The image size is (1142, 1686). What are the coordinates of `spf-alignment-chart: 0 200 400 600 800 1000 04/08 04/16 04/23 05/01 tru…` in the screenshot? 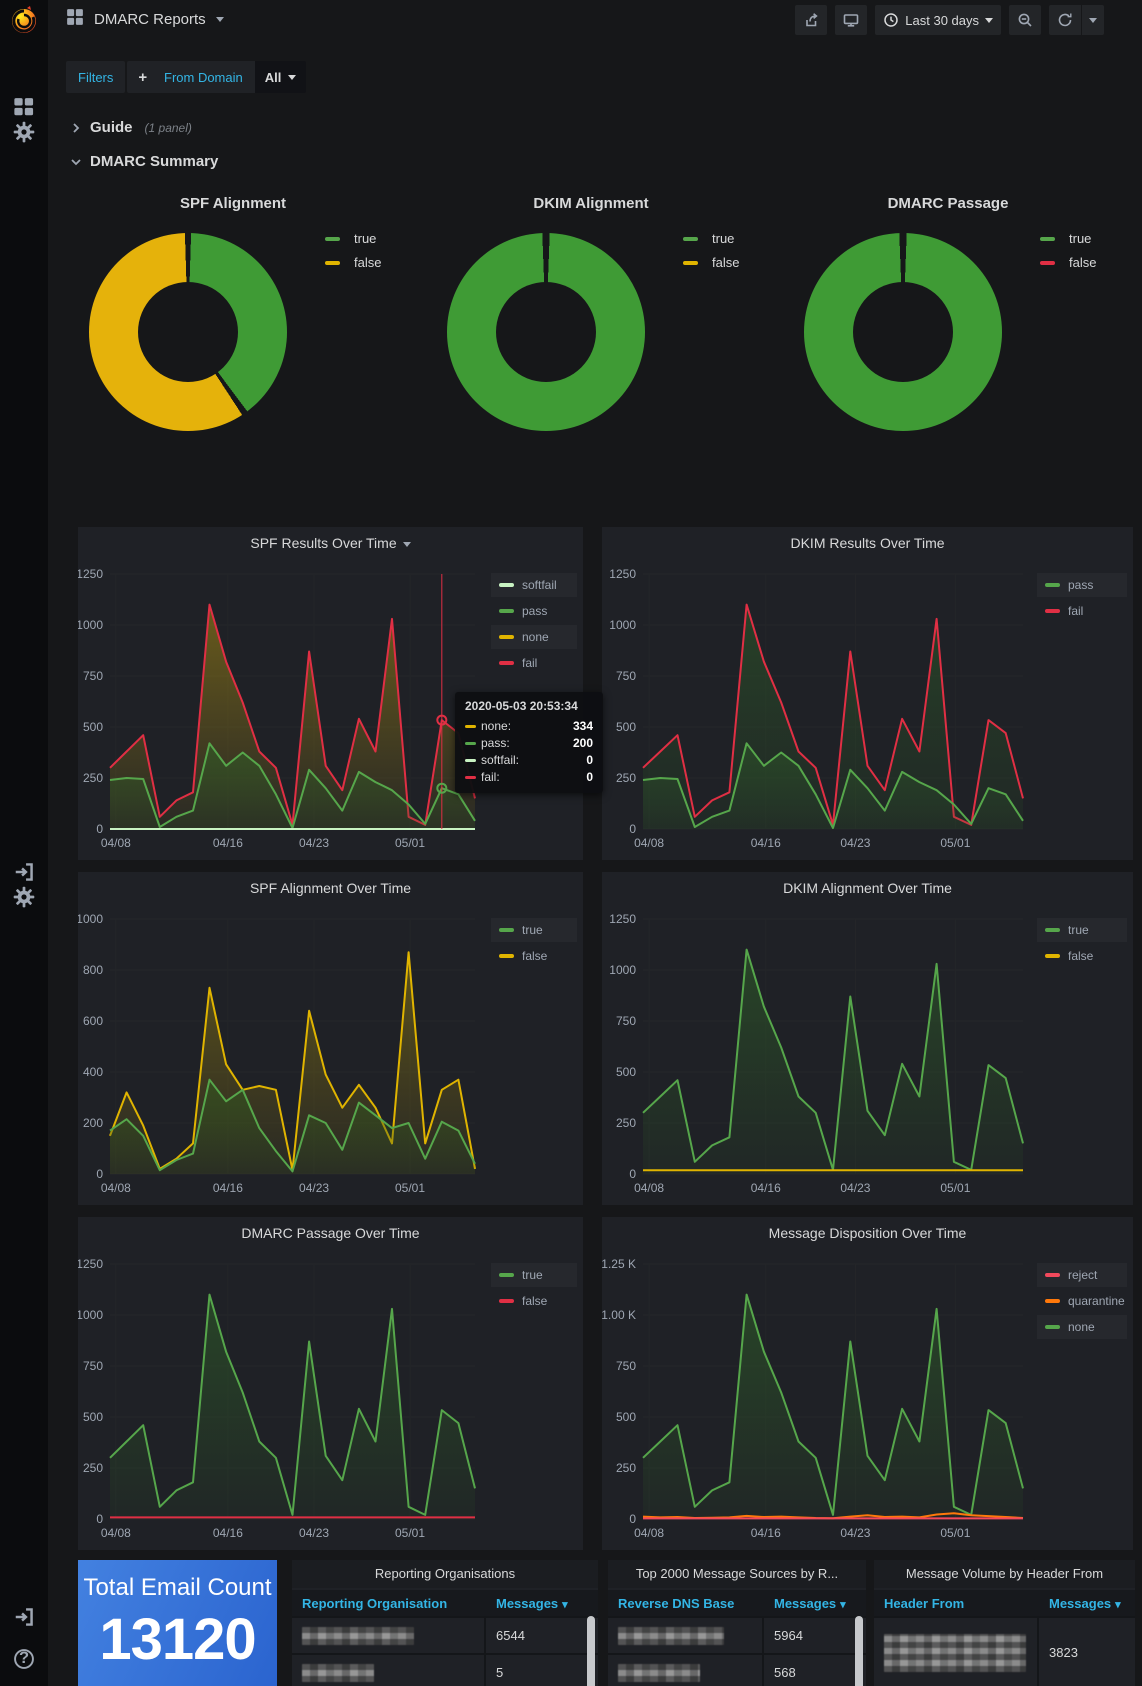 It's located at (330, 1038).